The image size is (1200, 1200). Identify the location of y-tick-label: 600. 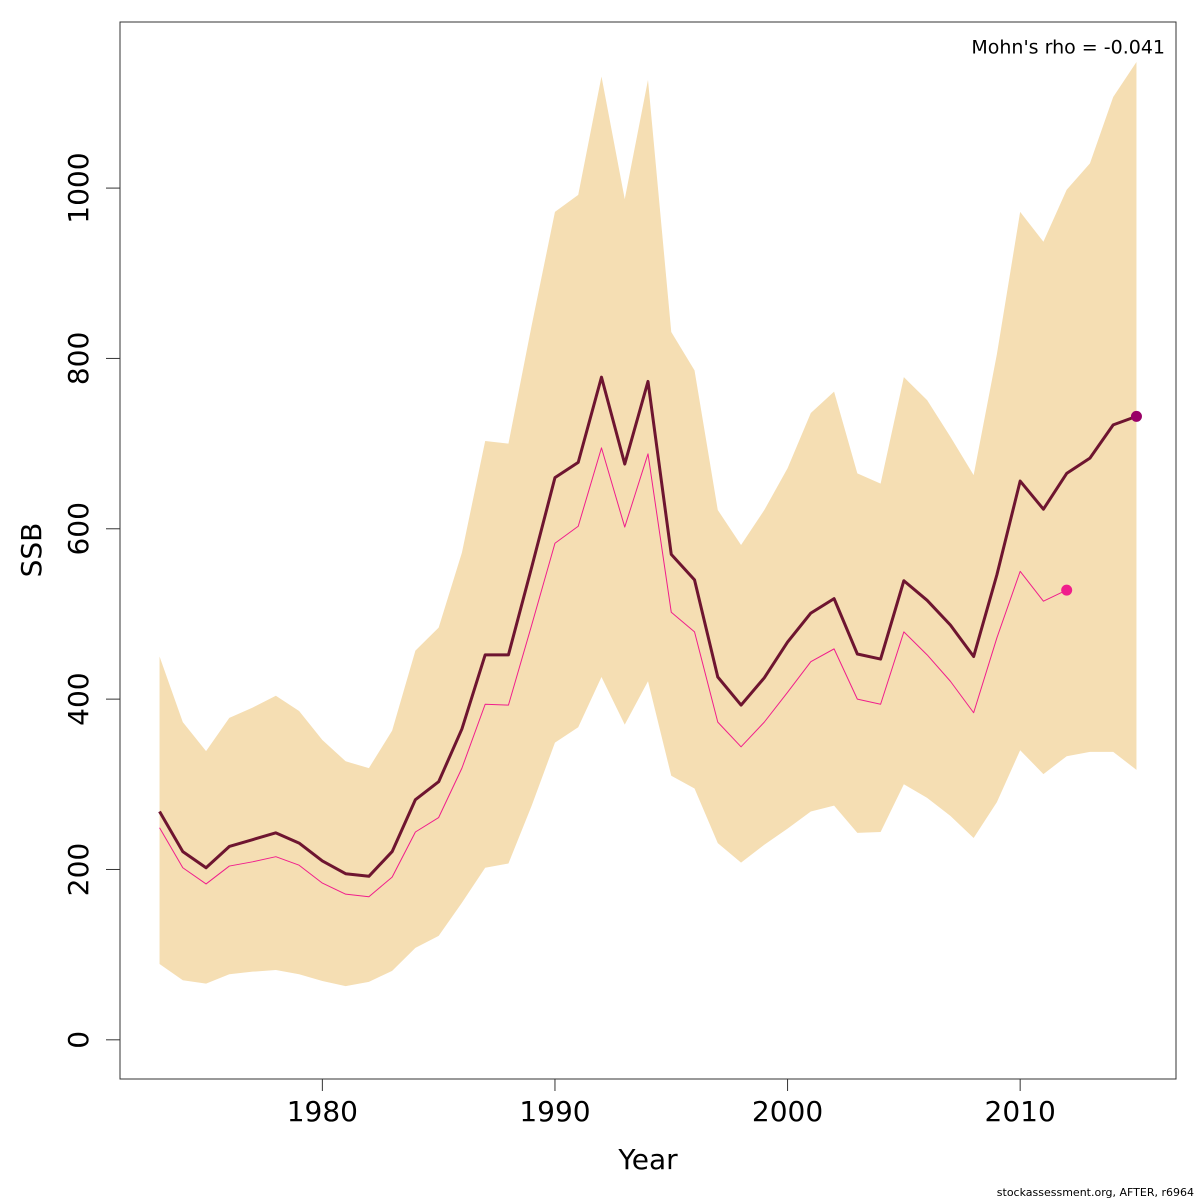
(78, 528).